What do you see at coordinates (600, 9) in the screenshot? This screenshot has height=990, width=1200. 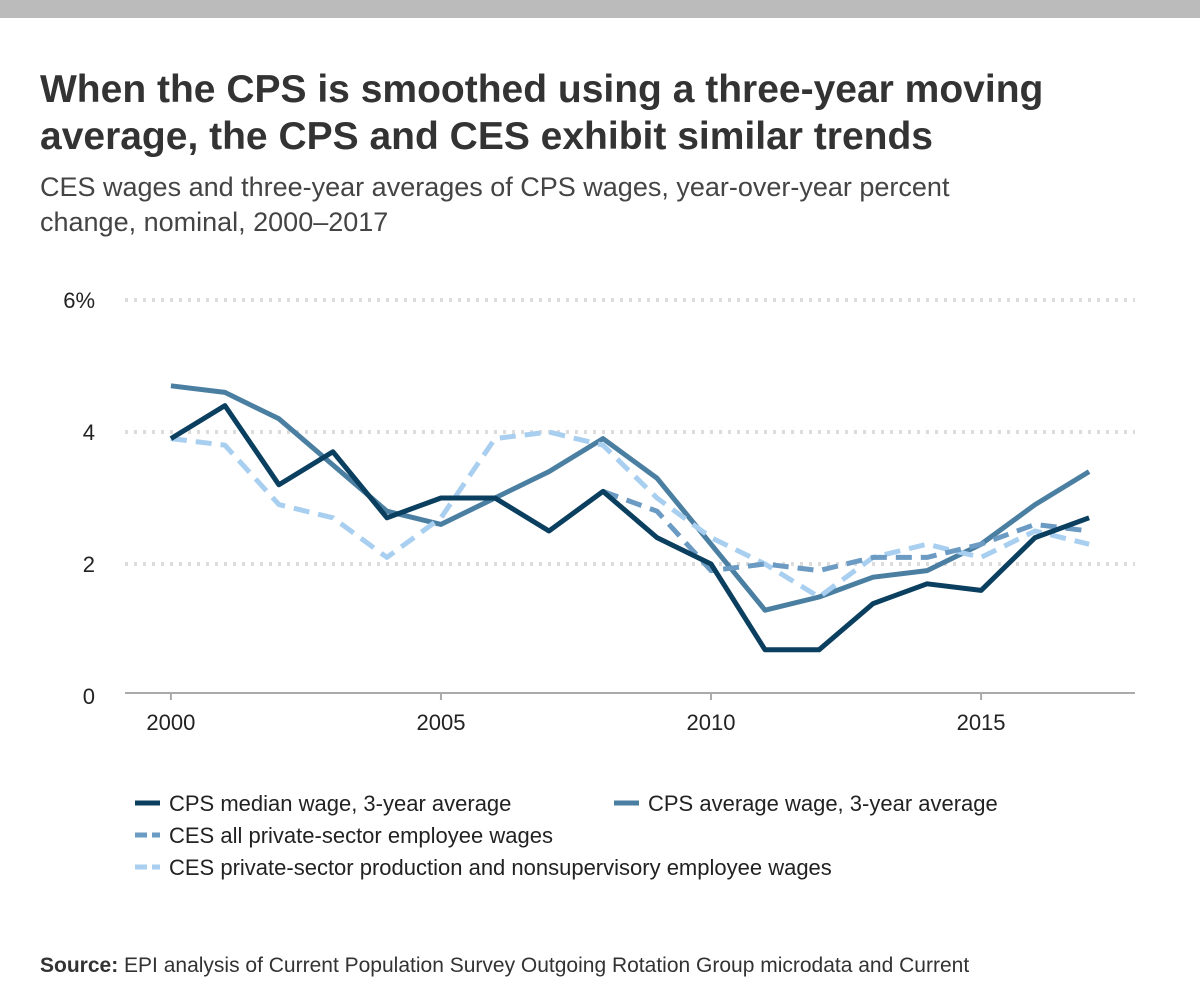 I see `top-bar` at bounding box center [600, 9].